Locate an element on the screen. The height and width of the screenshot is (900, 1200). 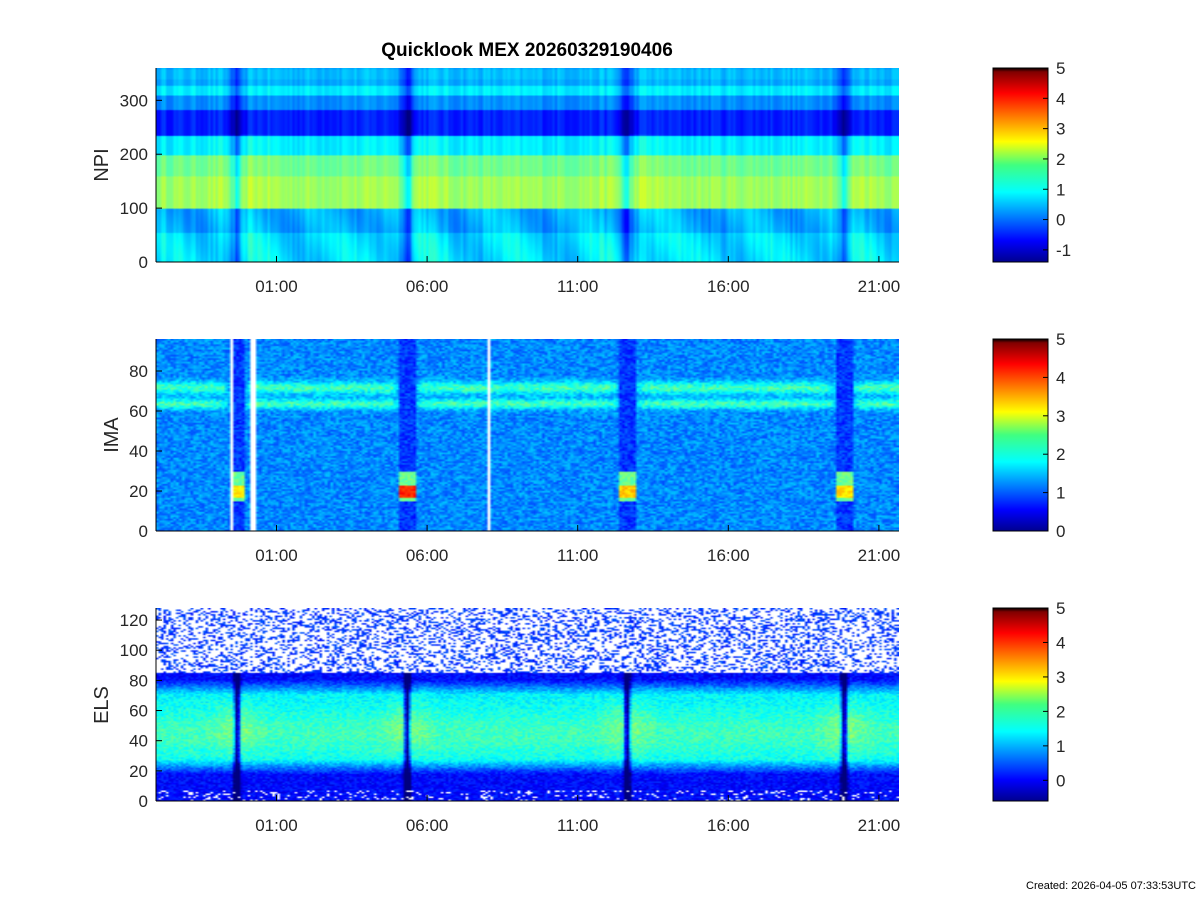
npi-y-label: NPI is located at coordinates (102, 164).